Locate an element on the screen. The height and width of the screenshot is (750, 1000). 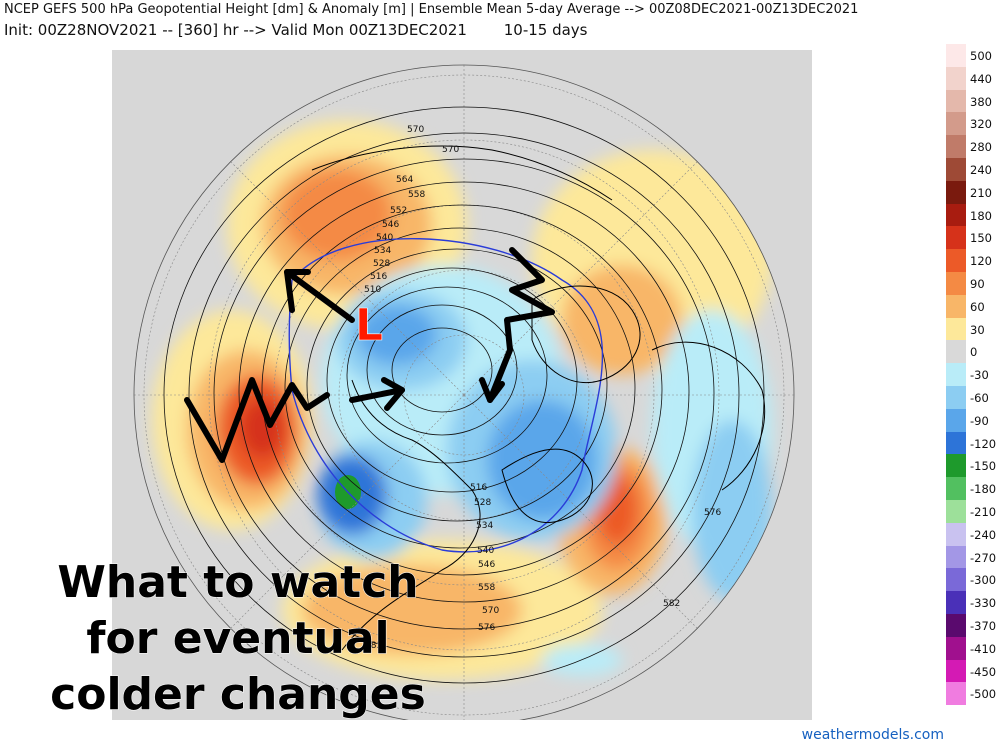
colorbar-label: -150 is located at coordinates (983, 466).